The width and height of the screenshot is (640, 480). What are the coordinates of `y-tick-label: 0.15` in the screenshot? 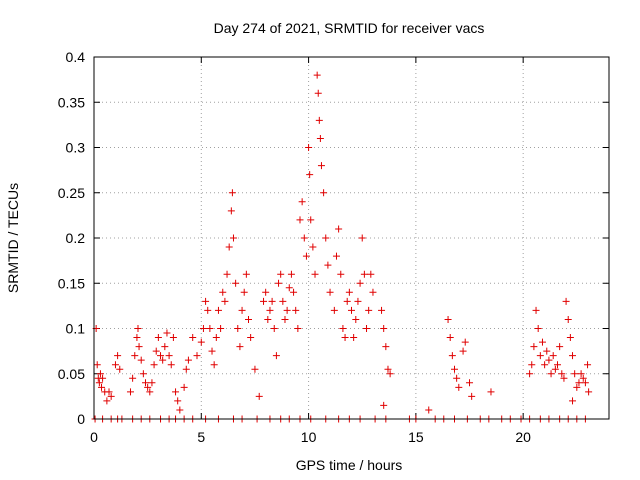 It's located at (71, 283).